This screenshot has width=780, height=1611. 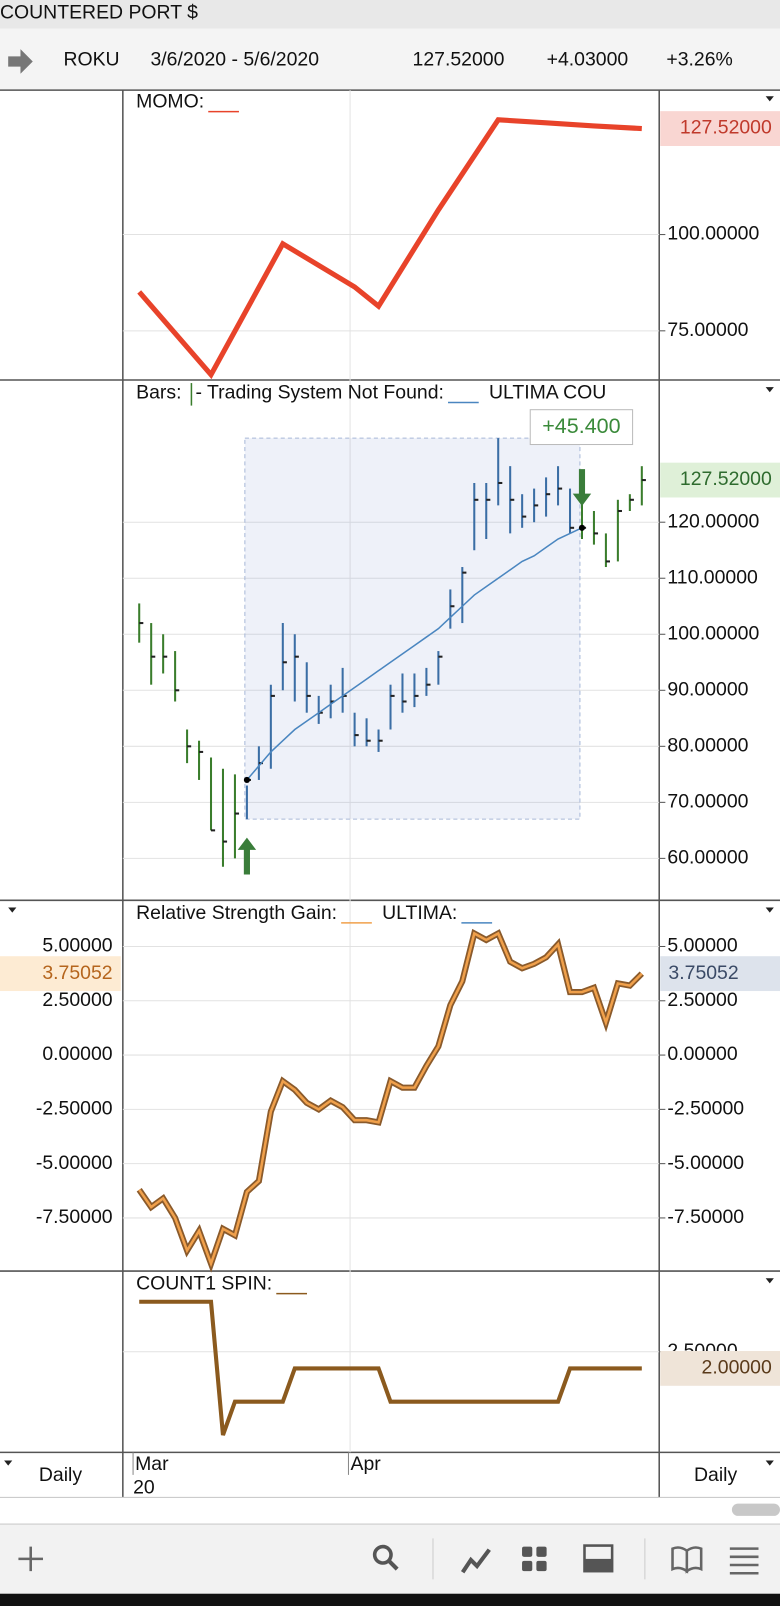 What do you see at coordinates (390, 14) in the screenshot?
I see `title-bar` at bounding box center [390, 14].